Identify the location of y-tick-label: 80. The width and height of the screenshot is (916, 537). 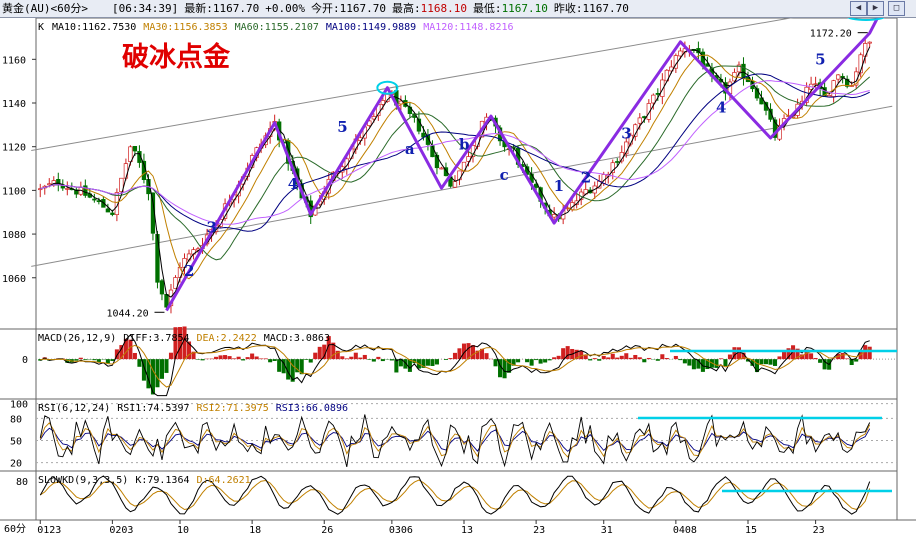
(16, 419).